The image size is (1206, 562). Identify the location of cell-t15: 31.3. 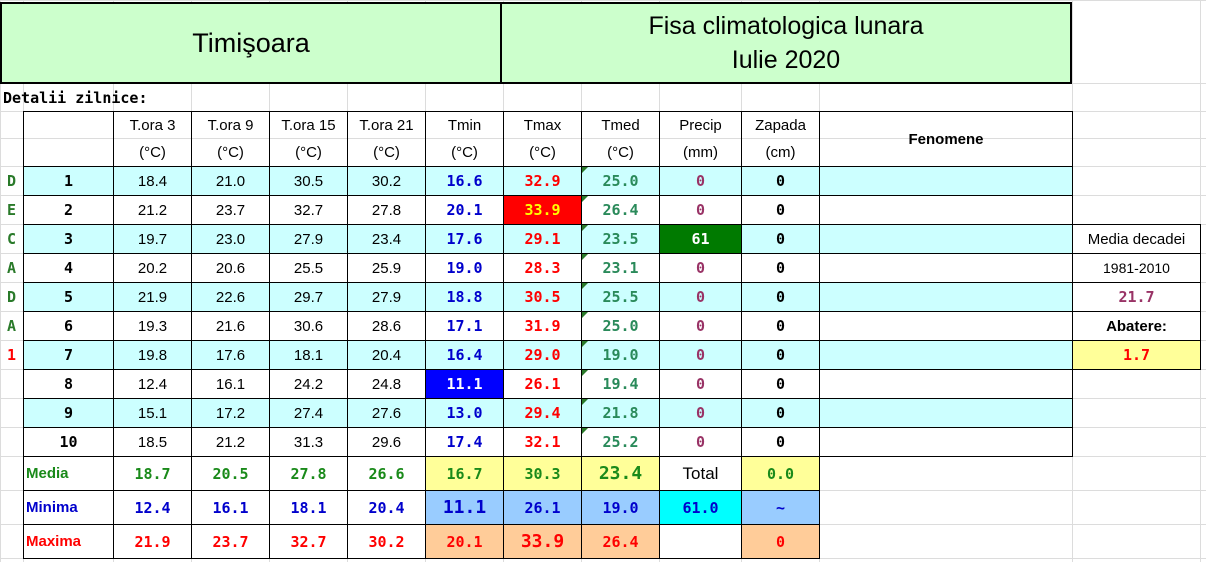
(308, 442).